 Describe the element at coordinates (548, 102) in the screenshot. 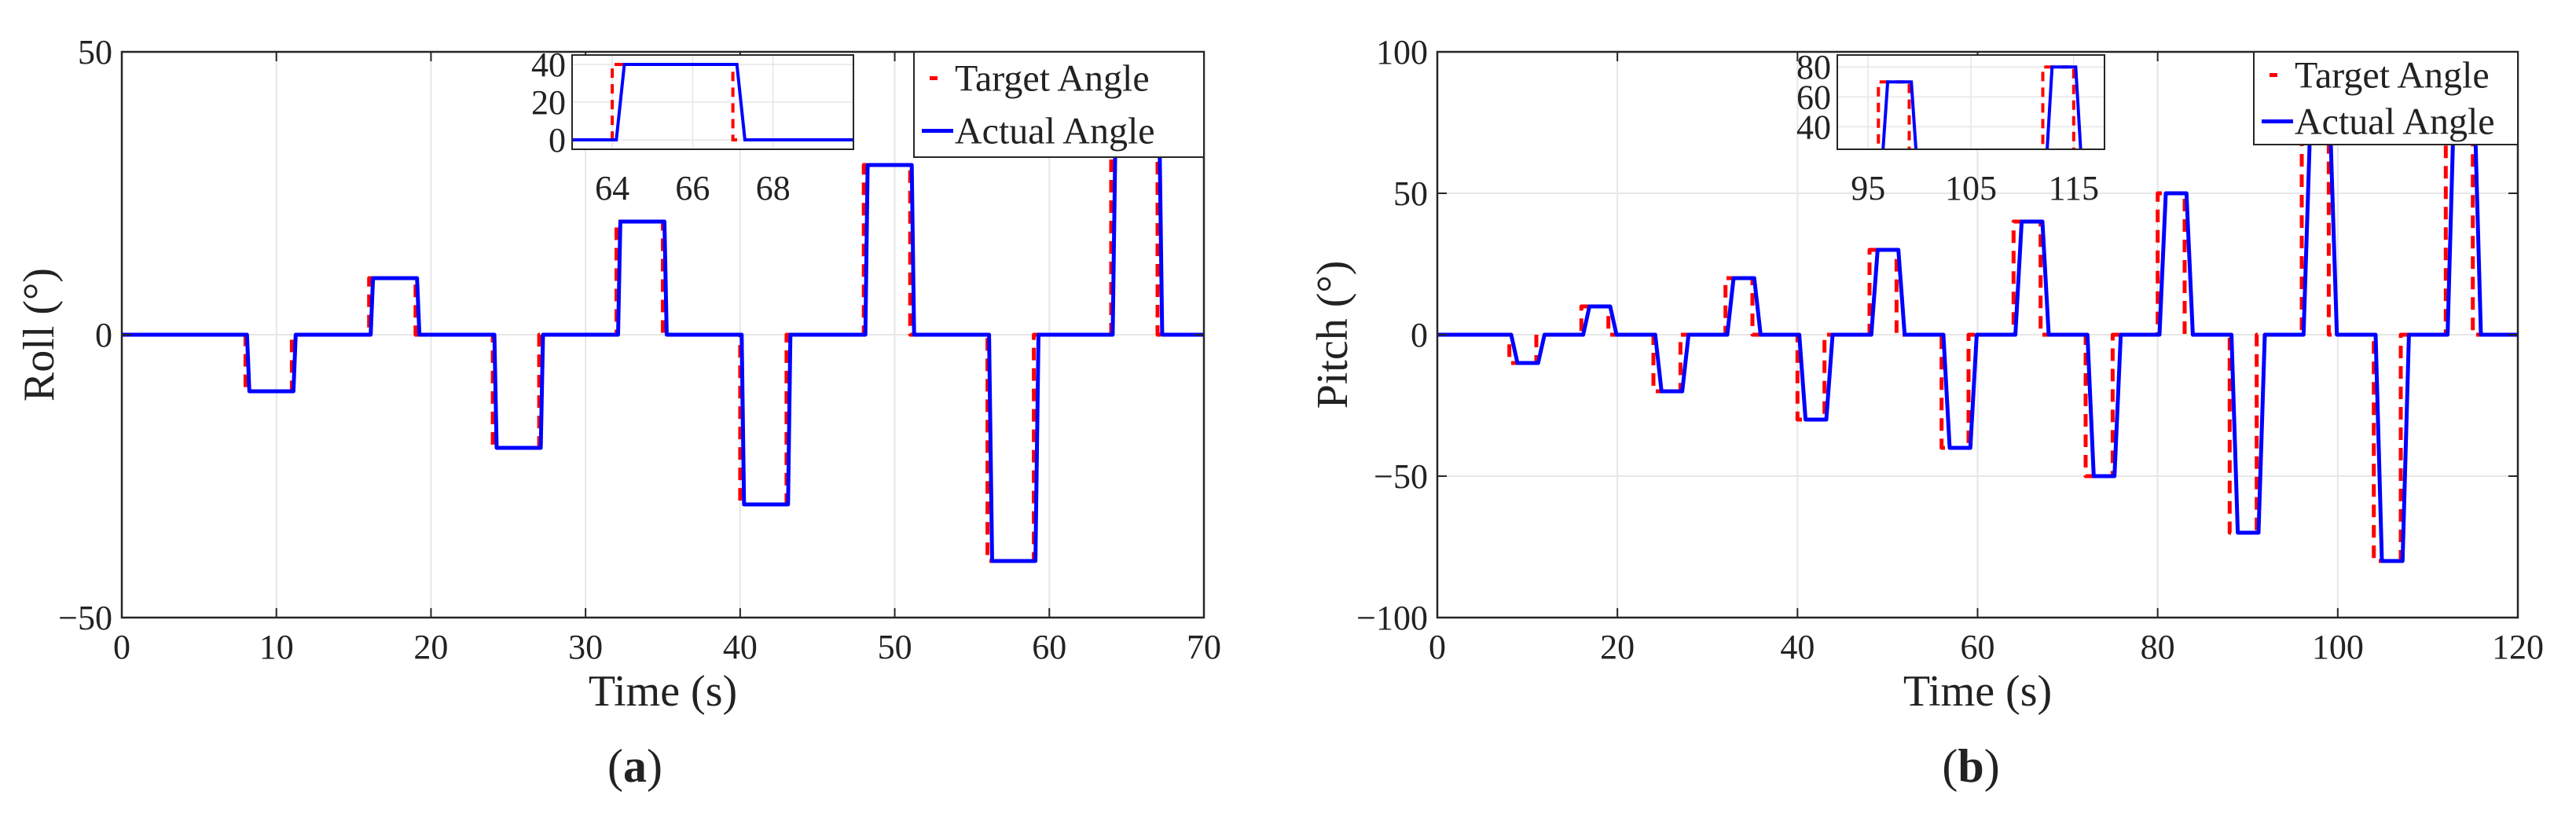

I see `inset-y-tick-label: 20` at that location.